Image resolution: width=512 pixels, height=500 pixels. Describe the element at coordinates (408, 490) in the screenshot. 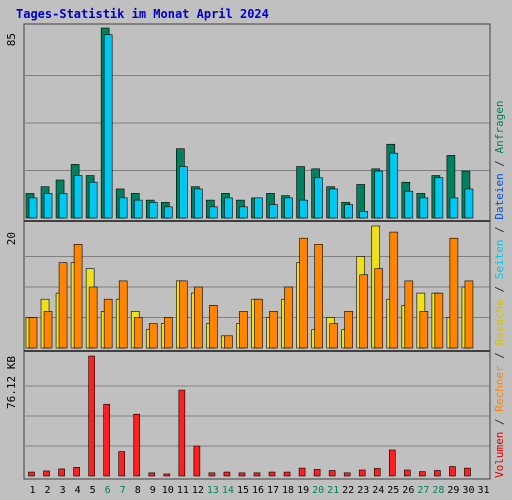

I see `x-tick-label: 26` at that location.